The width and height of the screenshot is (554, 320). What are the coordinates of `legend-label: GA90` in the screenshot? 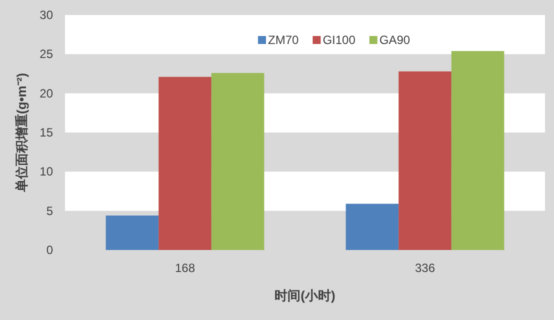 It's located at (394, 40).